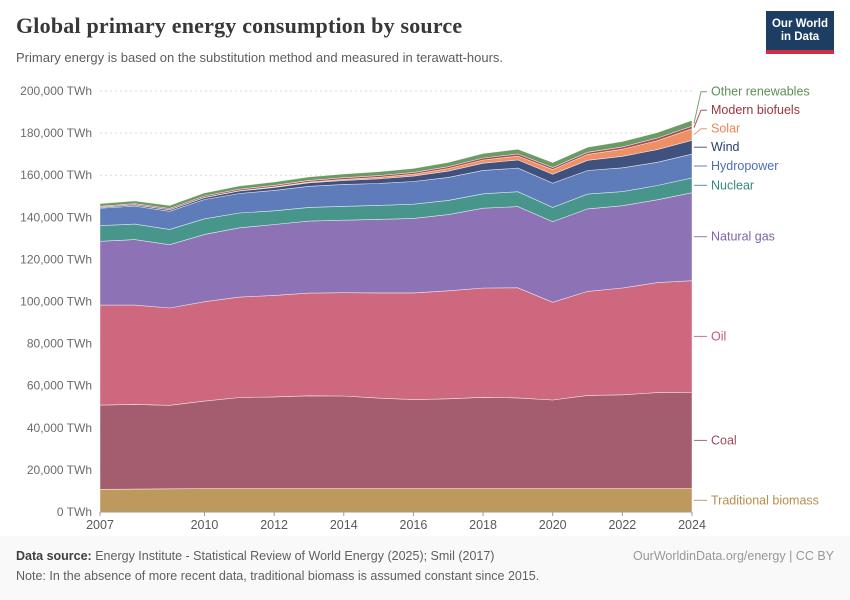 The width and height of the screenshot is (850, 600). What do you see at coordinates (31, 576) in the screenshot?
I see `note-label: Note:` at bounding box center [31, 576].